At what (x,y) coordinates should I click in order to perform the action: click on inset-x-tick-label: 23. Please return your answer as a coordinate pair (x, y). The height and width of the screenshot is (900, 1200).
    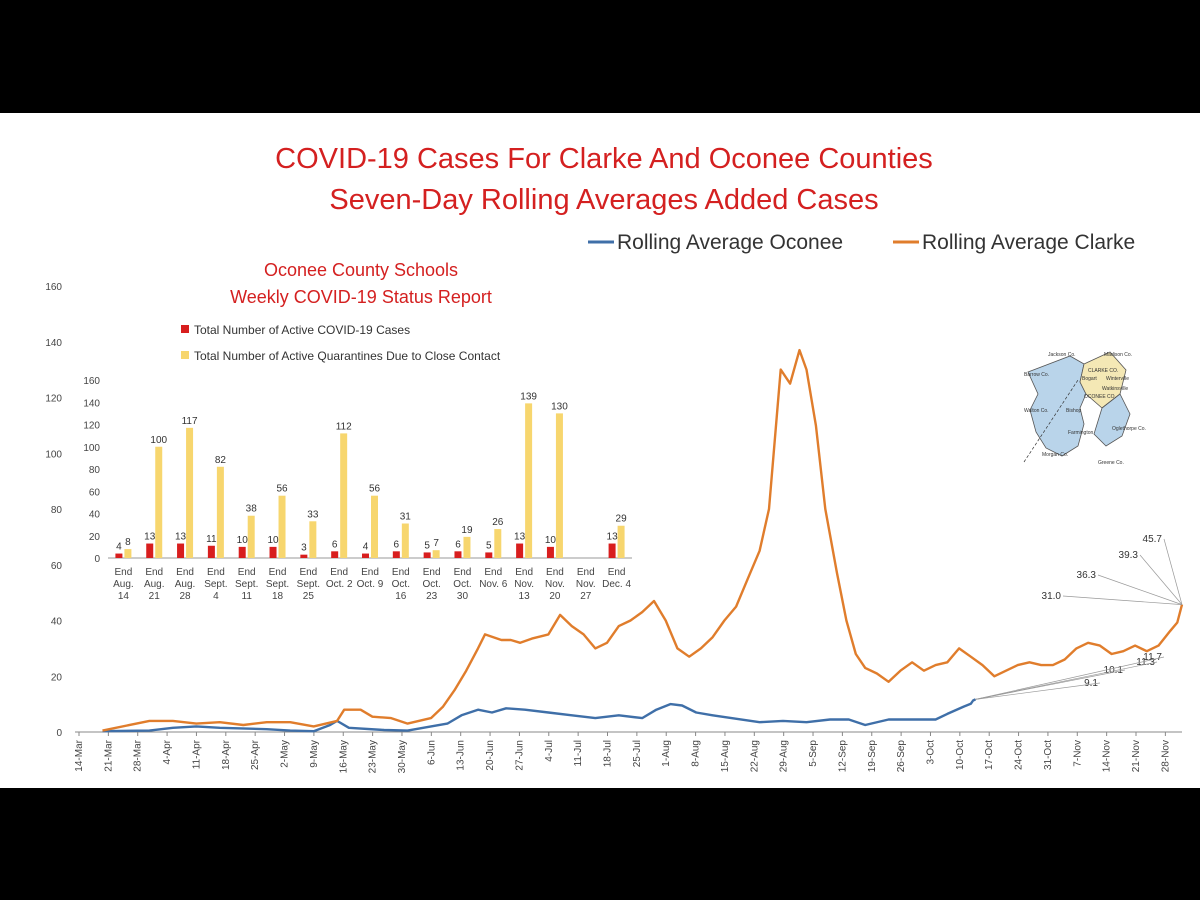
    Looking at the image, I should click on (432, 596).